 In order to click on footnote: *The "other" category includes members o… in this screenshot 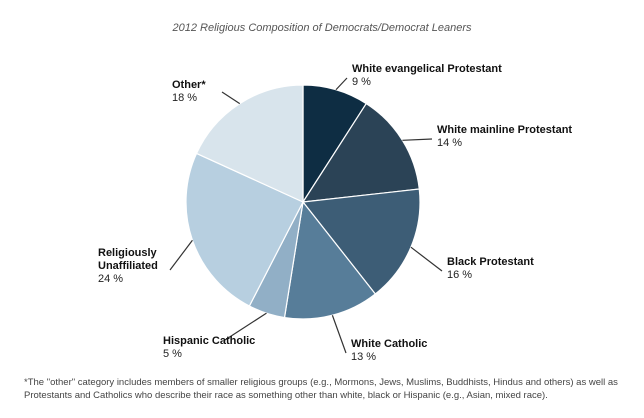, I will do `click(321, 389)`.